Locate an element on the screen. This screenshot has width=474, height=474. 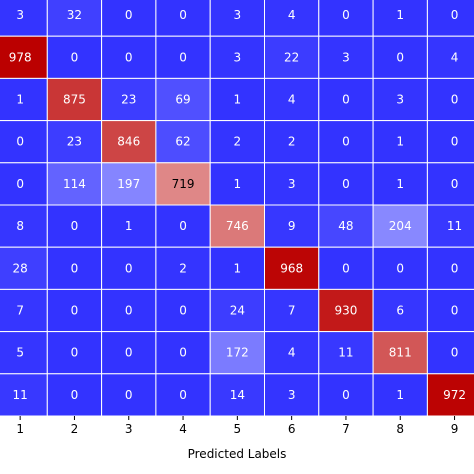
cell-value-label: 23 is located at coordinates (128, 100).